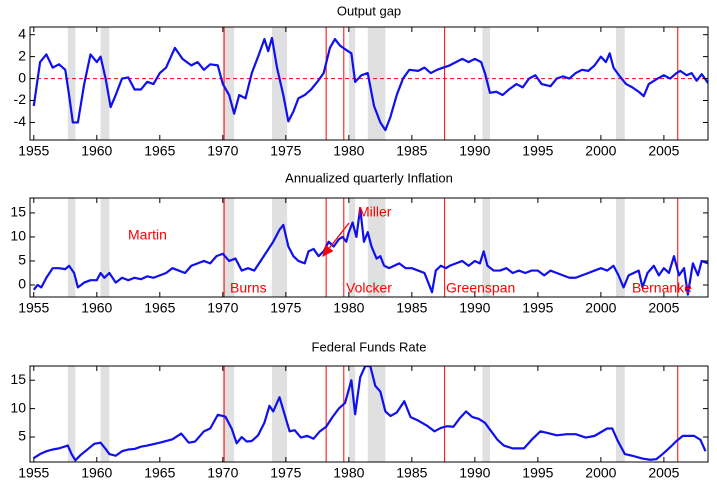 This screenshot has height=482, width=717. What do you see at coordinates (375, 212) in the screenshot?
I see `annotation: Miller` at bounding box center [375, 212].